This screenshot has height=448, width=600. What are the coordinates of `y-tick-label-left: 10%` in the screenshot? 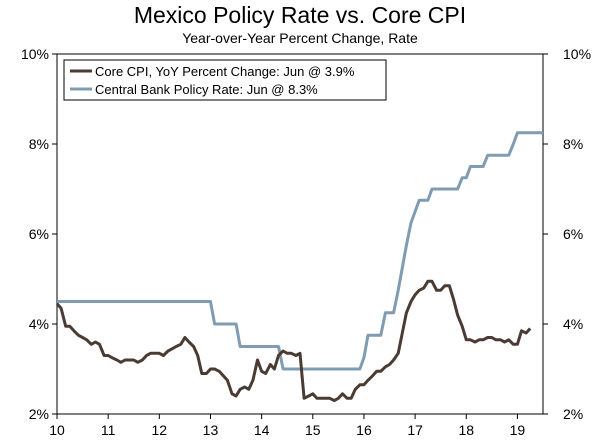 It's located at (35, 54).